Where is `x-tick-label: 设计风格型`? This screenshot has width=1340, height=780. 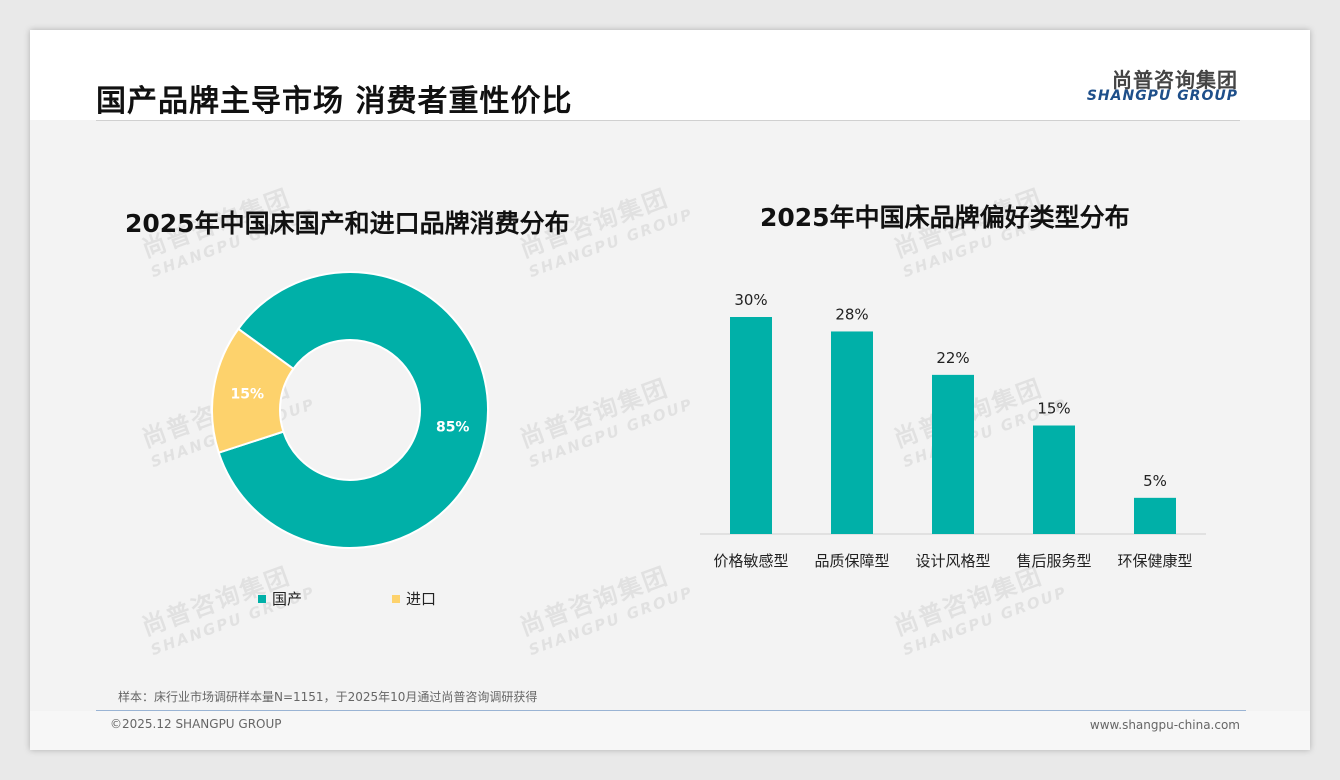
x-tick-label: 设计风格型 is located at coordinates (952, 561).